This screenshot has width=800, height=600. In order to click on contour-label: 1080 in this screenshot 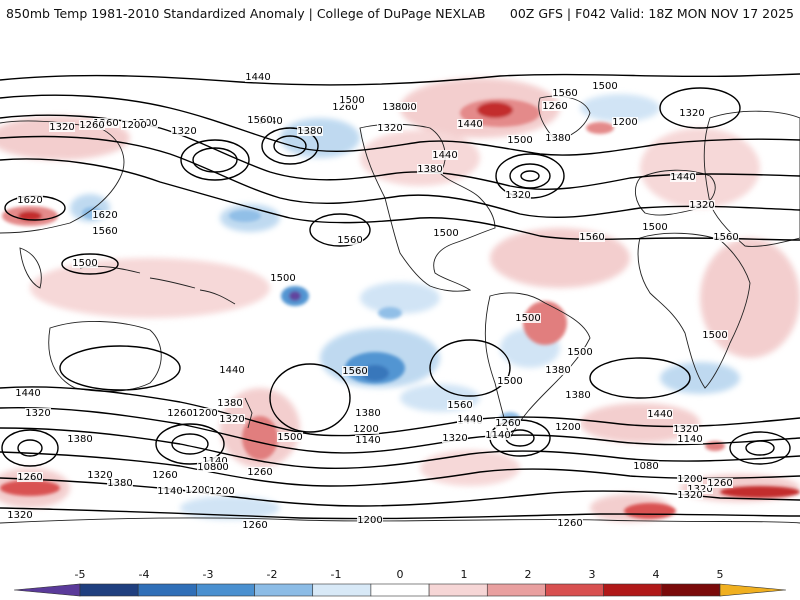, I will do `click(645, 466)`.